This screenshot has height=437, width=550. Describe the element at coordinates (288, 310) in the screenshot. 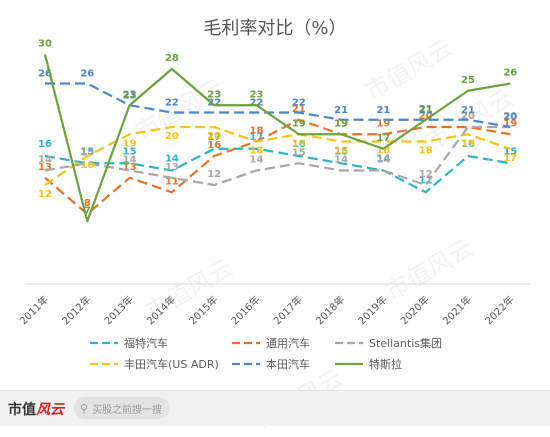

I see `x-tick-label: 2017年` at that location.